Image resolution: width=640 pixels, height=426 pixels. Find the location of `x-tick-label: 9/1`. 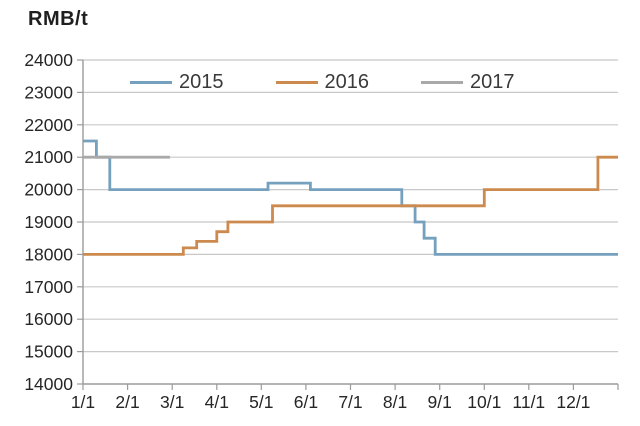

x-tick-label: 9/1 is located at coordinates (440, 402).